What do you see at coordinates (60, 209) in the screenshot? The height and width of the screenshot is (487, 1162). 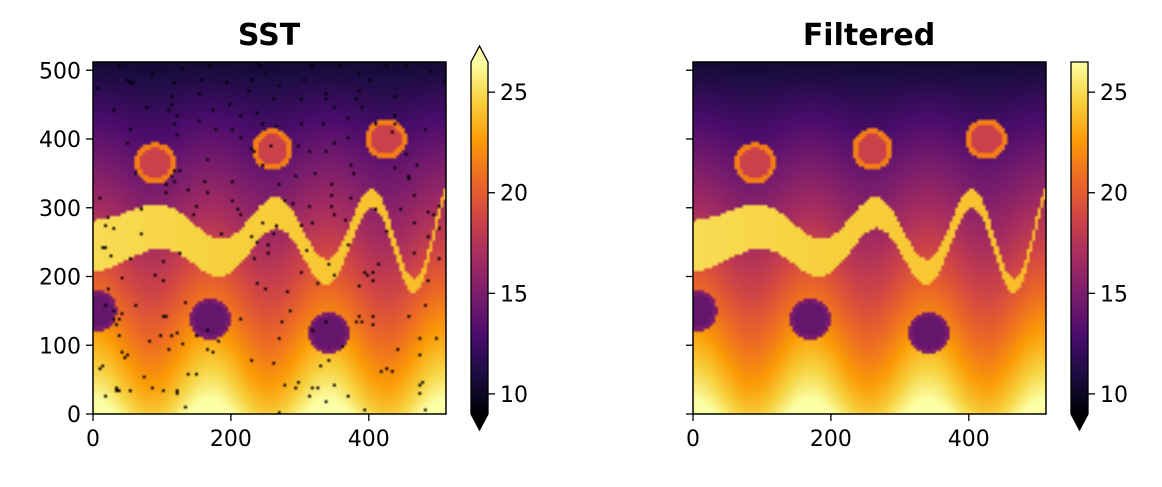 I see `y-tick-label: 300` at bounding box center [60, 209].